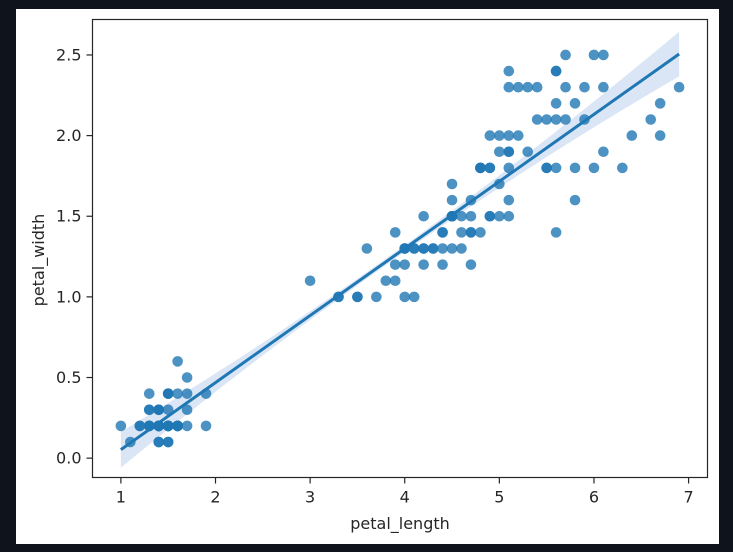  I want to click on x-tick-label: 1, so click(121, 497).